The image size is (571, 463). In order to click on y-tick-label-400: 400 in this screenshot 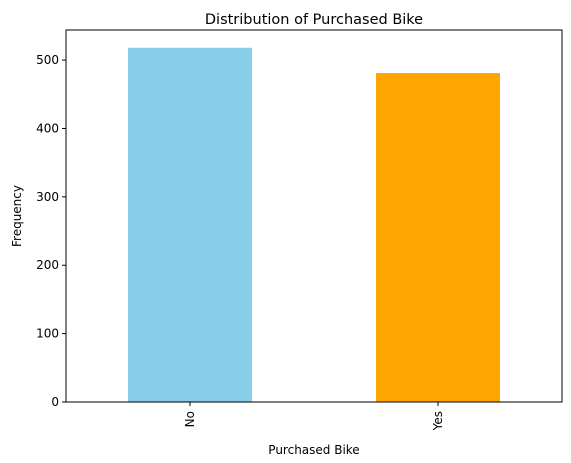, I will do `click(47, 128)`.